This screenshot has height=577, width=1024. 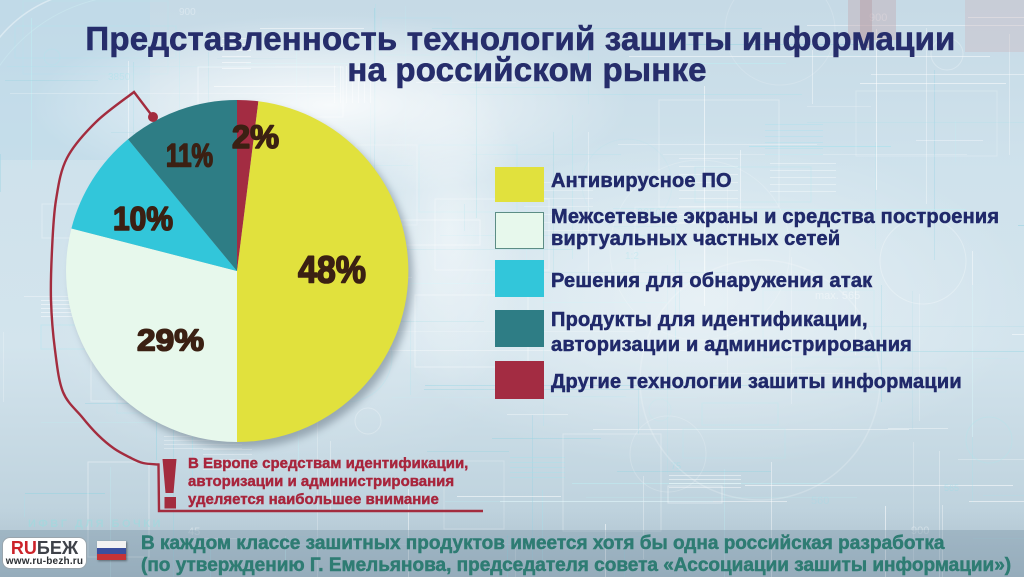 I want to click on svg-text: 560, so click(x=820, y=501).